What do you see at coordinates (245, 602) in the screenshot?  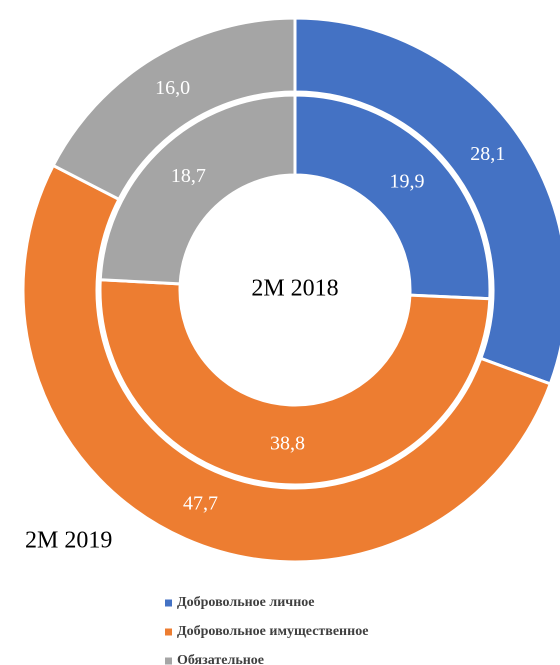 I see `legend-label: Добровольное личное` at bounding box center [245, 602].